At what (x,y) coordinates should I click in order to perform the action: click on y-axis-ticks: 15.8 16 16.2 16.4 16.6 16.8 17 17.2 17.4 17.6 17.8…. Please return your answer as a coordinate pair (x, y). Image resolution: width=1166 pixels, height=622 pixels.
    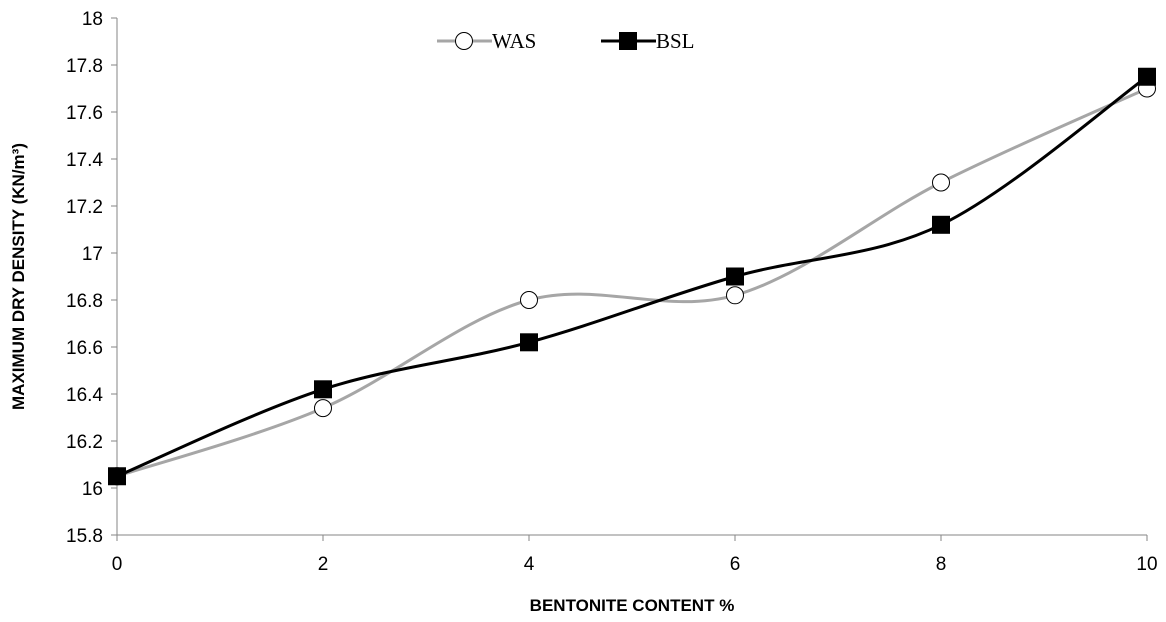
    Looking at the image, I should click on (91, 278).